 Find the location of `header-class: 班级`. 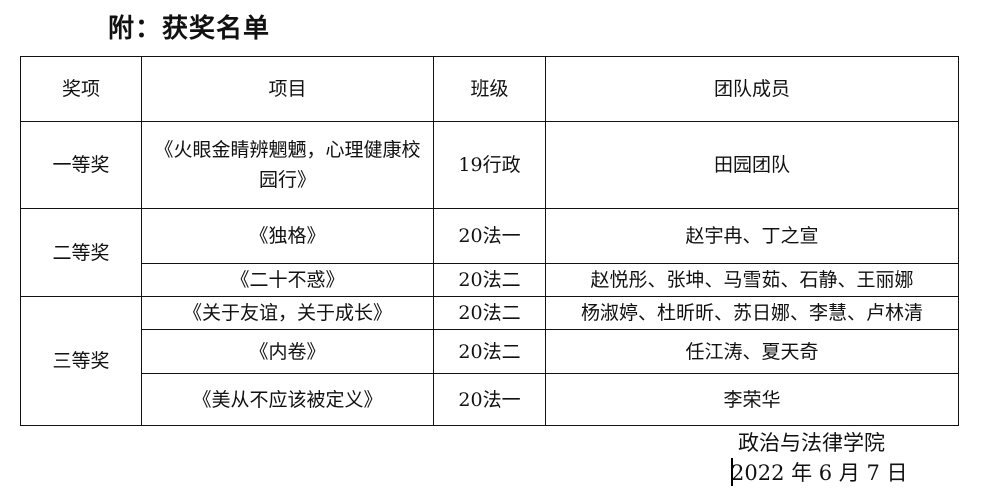

header-class: 班级 is located at coordinates (489, 89).